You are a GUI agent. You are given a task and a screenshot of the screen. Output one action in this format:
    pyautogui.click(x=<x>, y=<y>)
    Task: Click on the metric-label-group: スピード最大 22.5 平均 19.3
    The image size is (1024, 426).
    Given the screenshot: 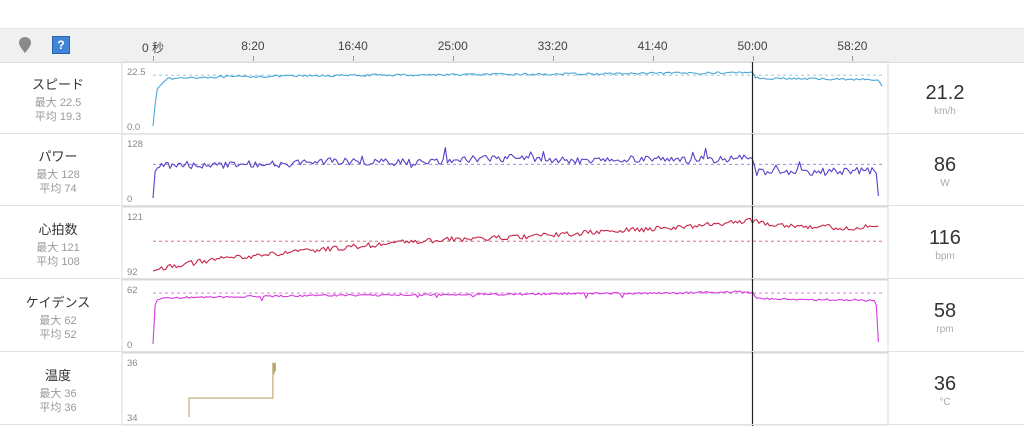 What is the action you would take?
    pyautogui.click(x=58, y=99)
    